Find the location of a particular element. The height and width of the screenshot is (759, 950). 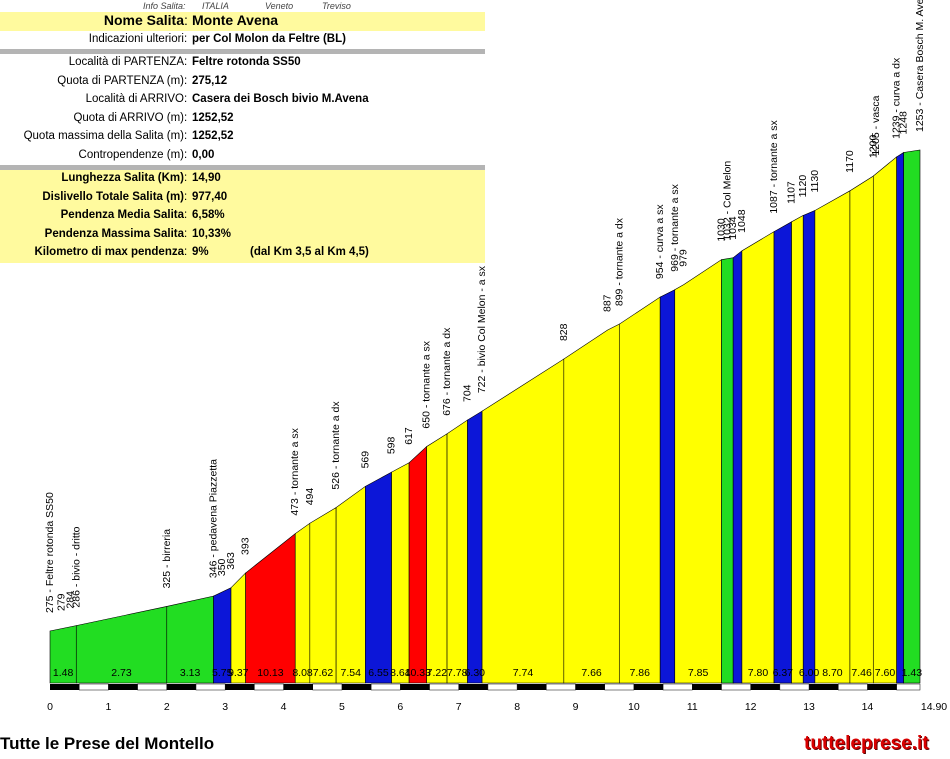

gradient-label: 1.48 is located at coordinates (63, 673).